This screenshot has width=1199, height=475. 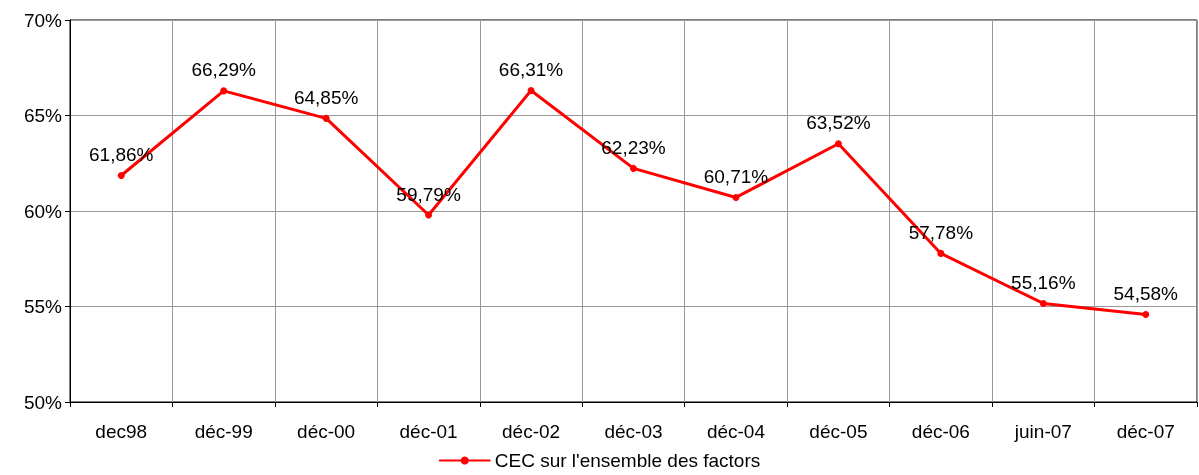 I want to click on y-tick-label: 50%, so click(x=43, y=402).